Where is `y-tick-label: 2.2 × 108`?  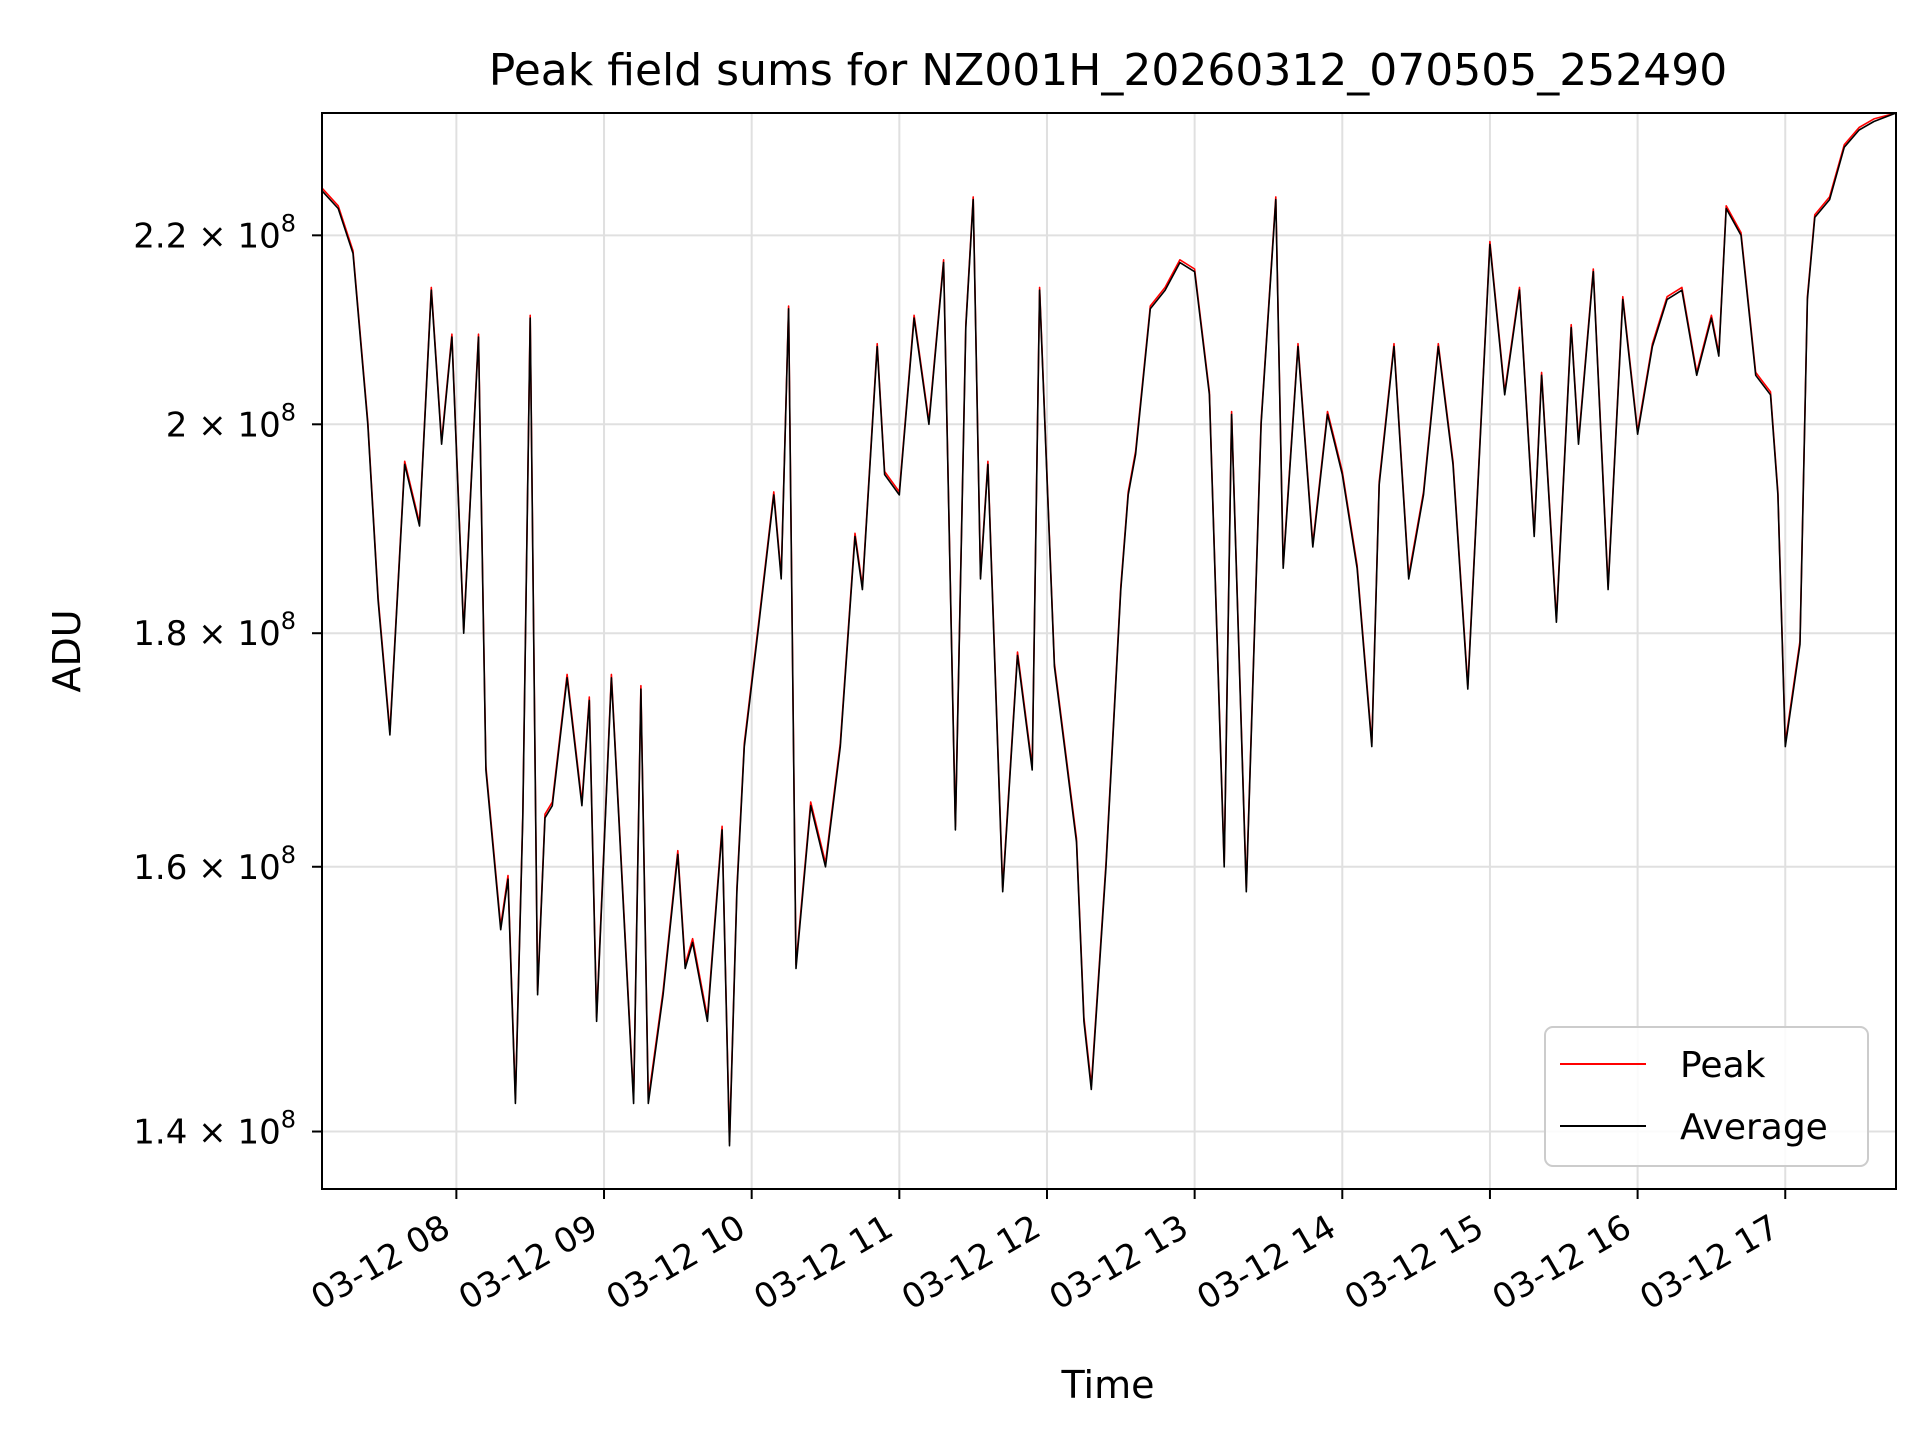 y-tick-label: 2.2 × 108 is located at coordinates (214, 232).